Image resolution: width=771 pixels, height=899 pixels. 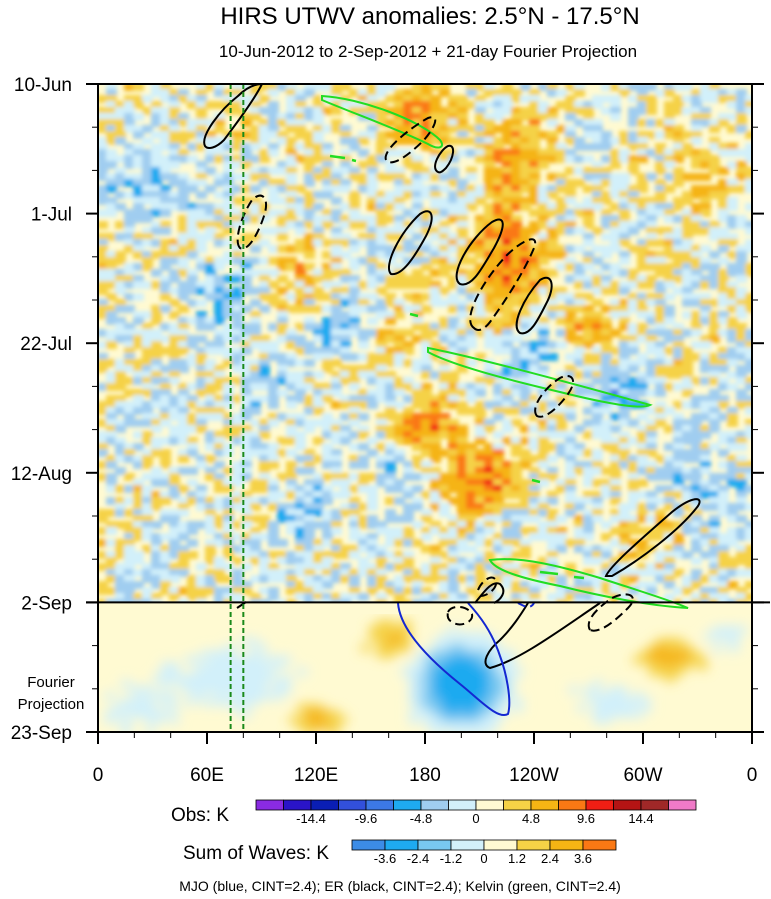 I want to click on obs-colorbar: -14.4 -9.6 -4.8 0 4.8 9.6 14.4, so click(x=476, y=812).